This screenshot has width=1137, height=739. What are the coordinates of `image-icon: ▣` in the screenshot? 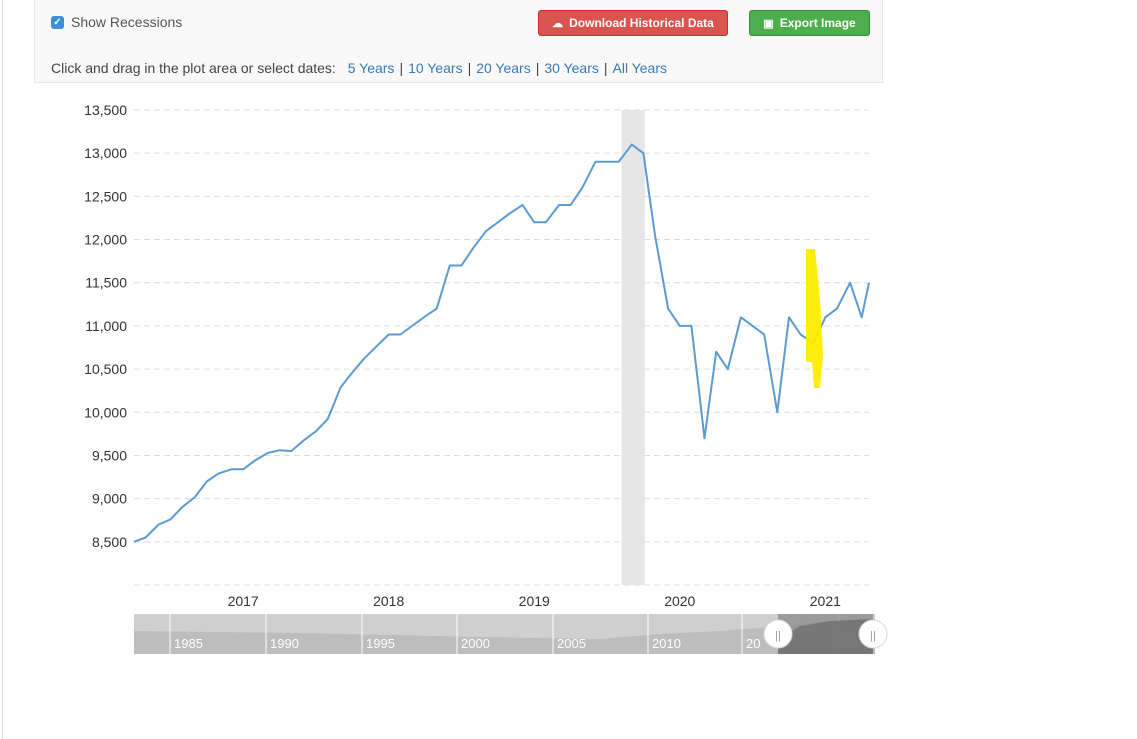 It's located at (768, 23).